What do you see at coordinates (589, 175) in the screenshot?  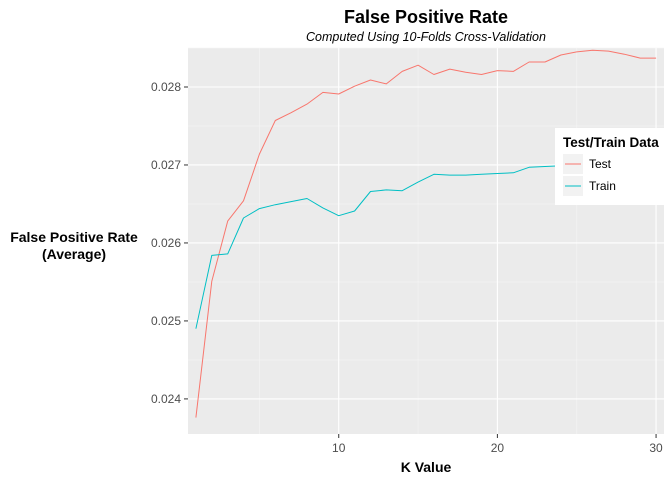 I see `legend-items: Test Train` at bounding box center [589, 175].